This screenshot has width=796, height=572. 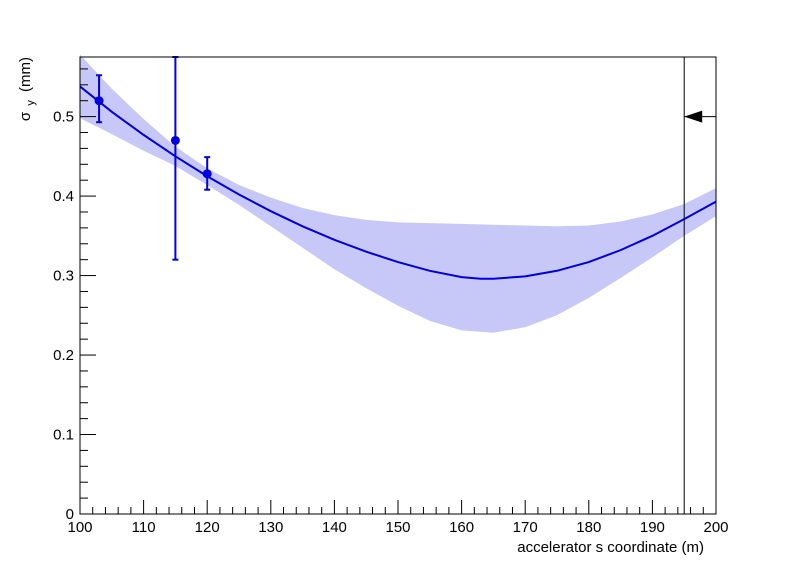 I want to click on y-tick-label: 0.3, so click(x=63, y=276).